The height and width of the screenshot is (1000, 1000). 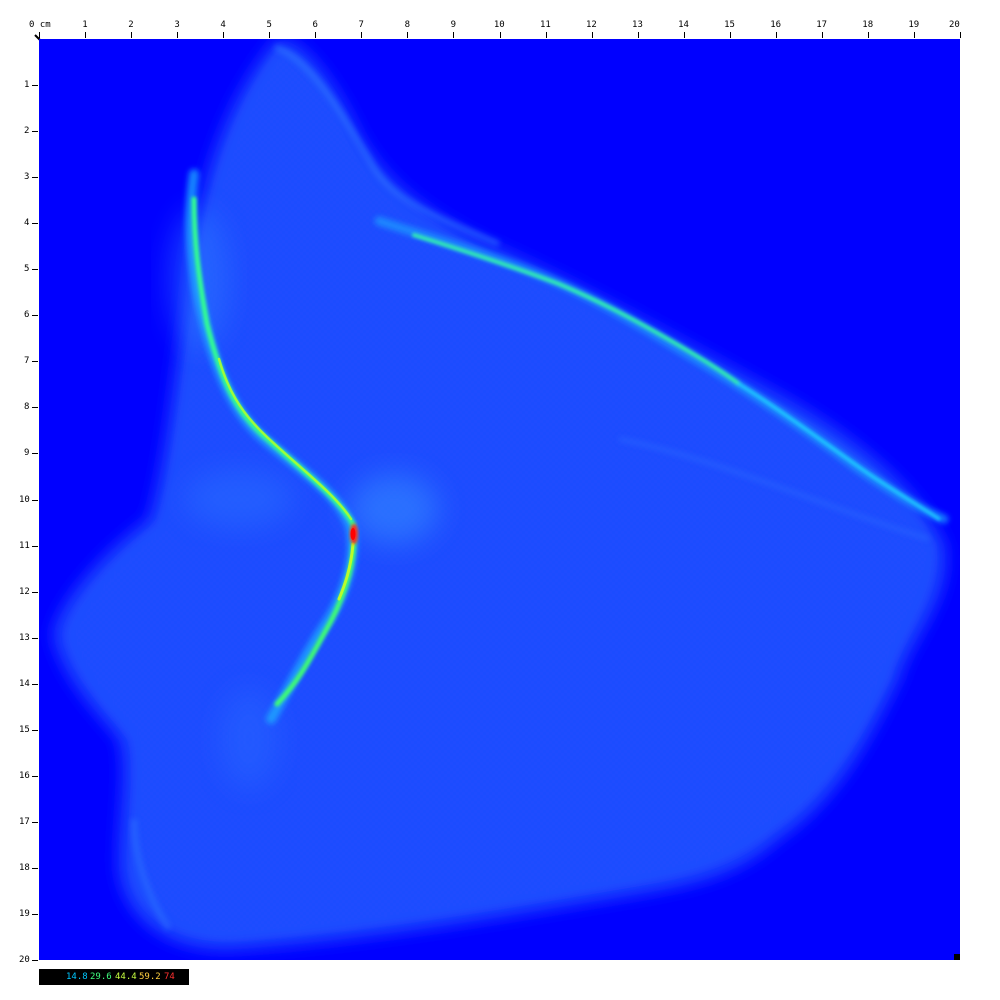 I want to click on top-ruler-label: 11, so click(x=545, y=25).